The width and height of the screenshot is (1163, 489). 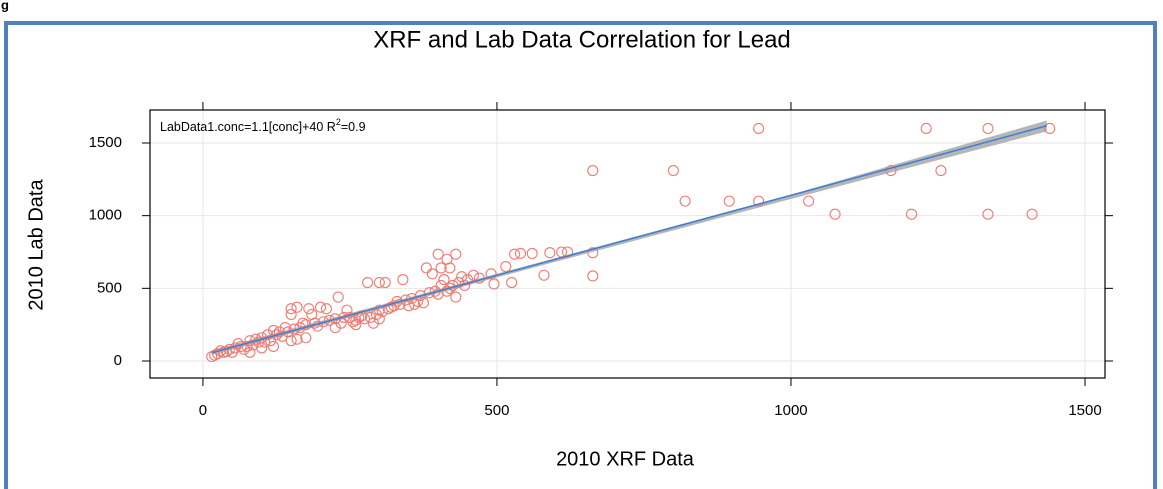 I want to click on y-tick-label: 1500, so click(x=105, y=142).